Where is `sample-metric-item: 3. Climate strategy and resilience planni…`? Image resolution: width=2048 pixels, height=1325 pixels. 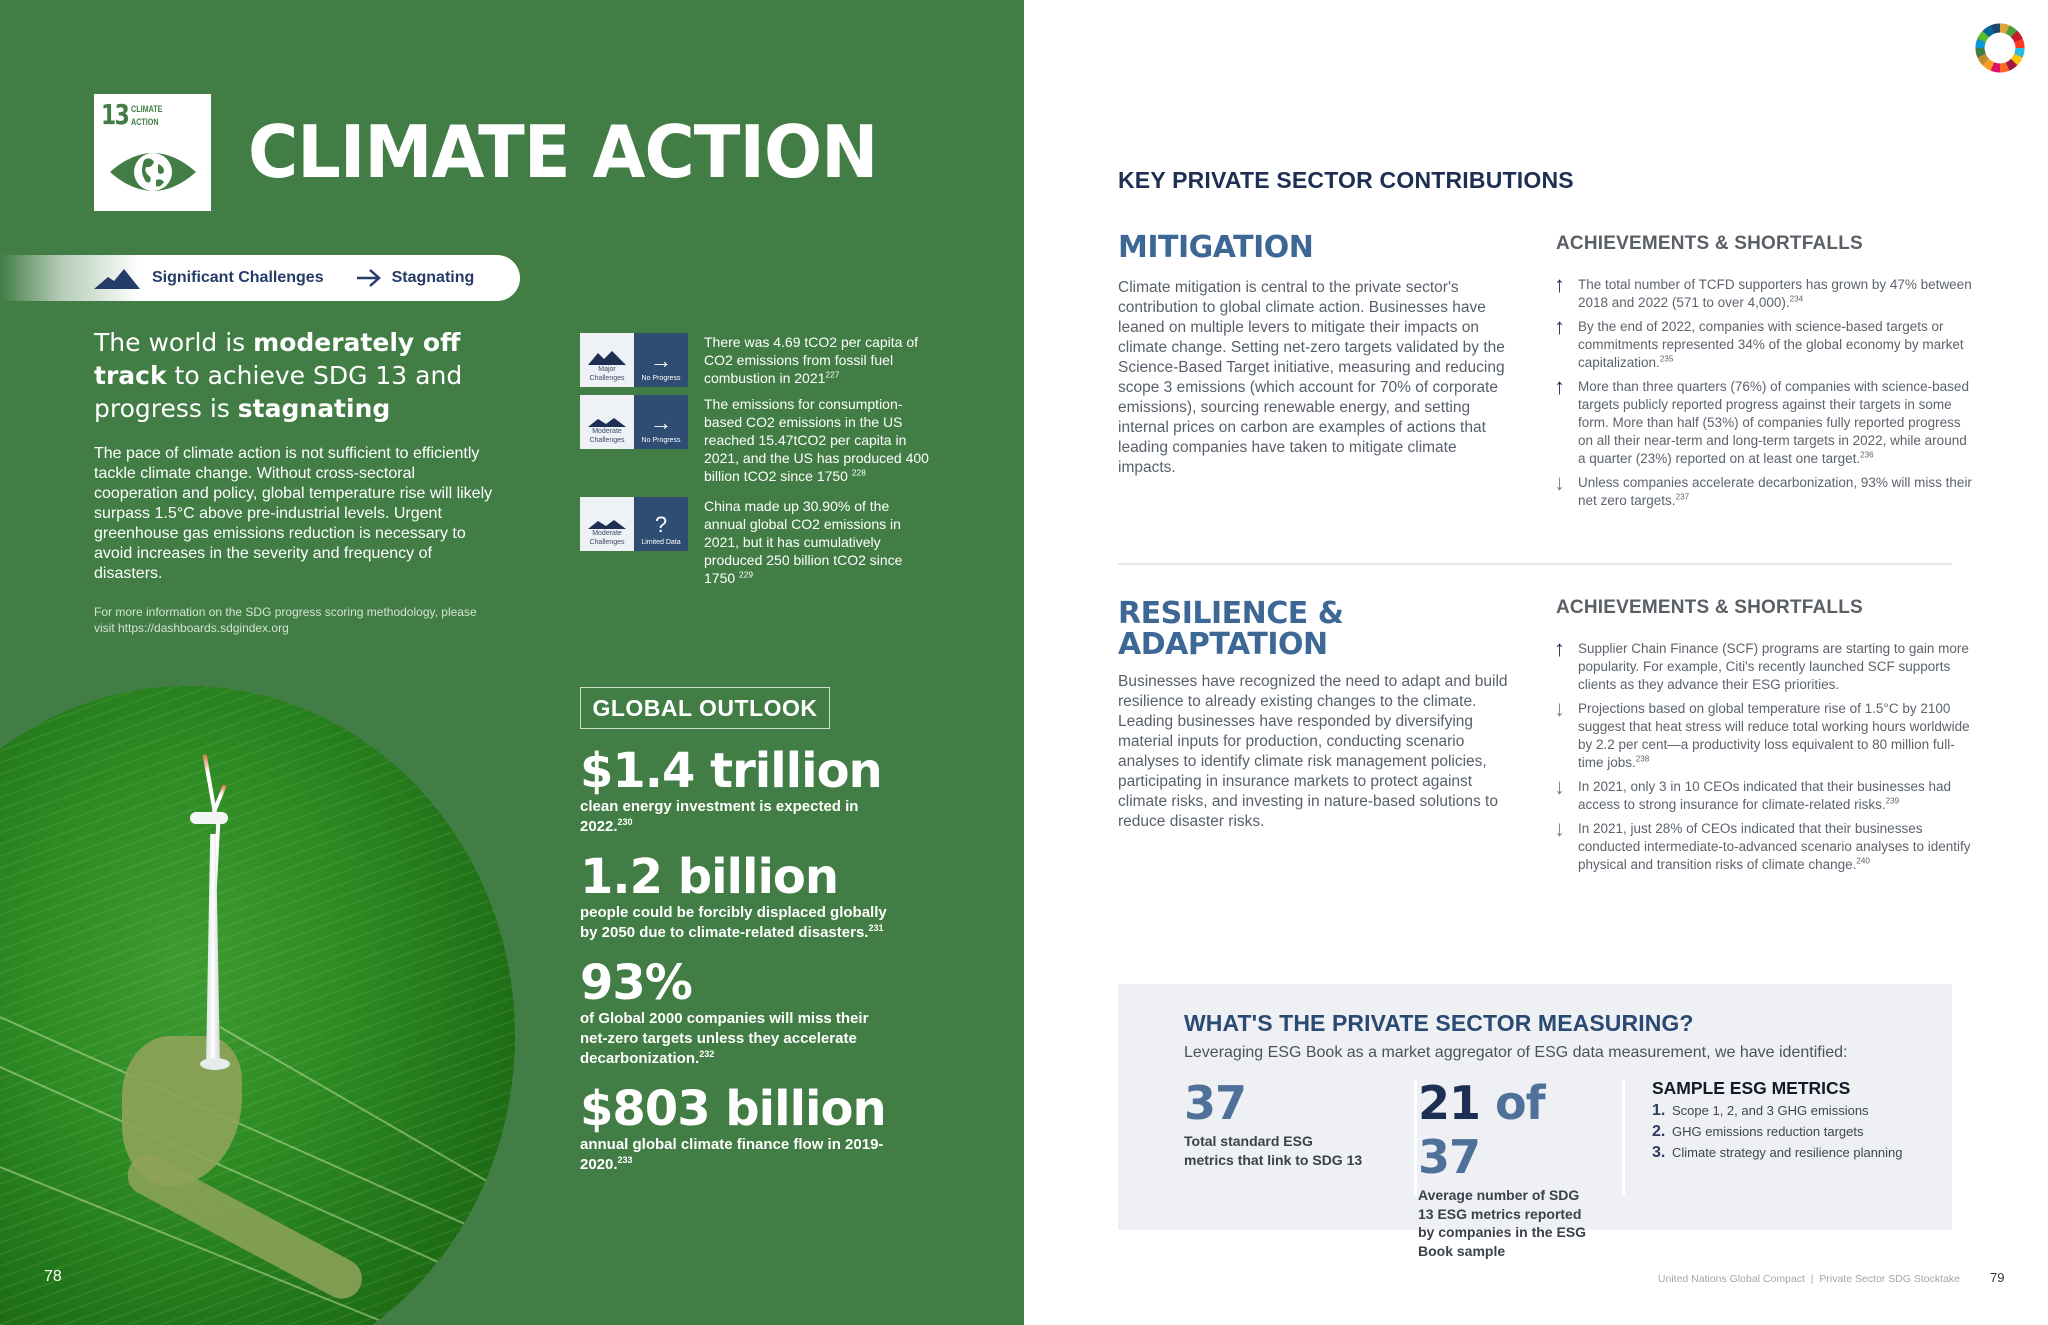
sample-metric-item: 3. Climate strategy and resilience planni… is located at coordinates (1777, 1152).